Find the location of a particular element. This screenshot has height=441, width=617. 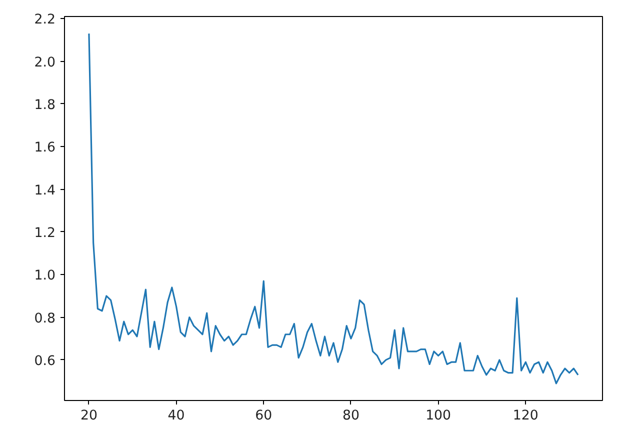

y-tick-label: 0.8 is located at coordinates (45, 318).